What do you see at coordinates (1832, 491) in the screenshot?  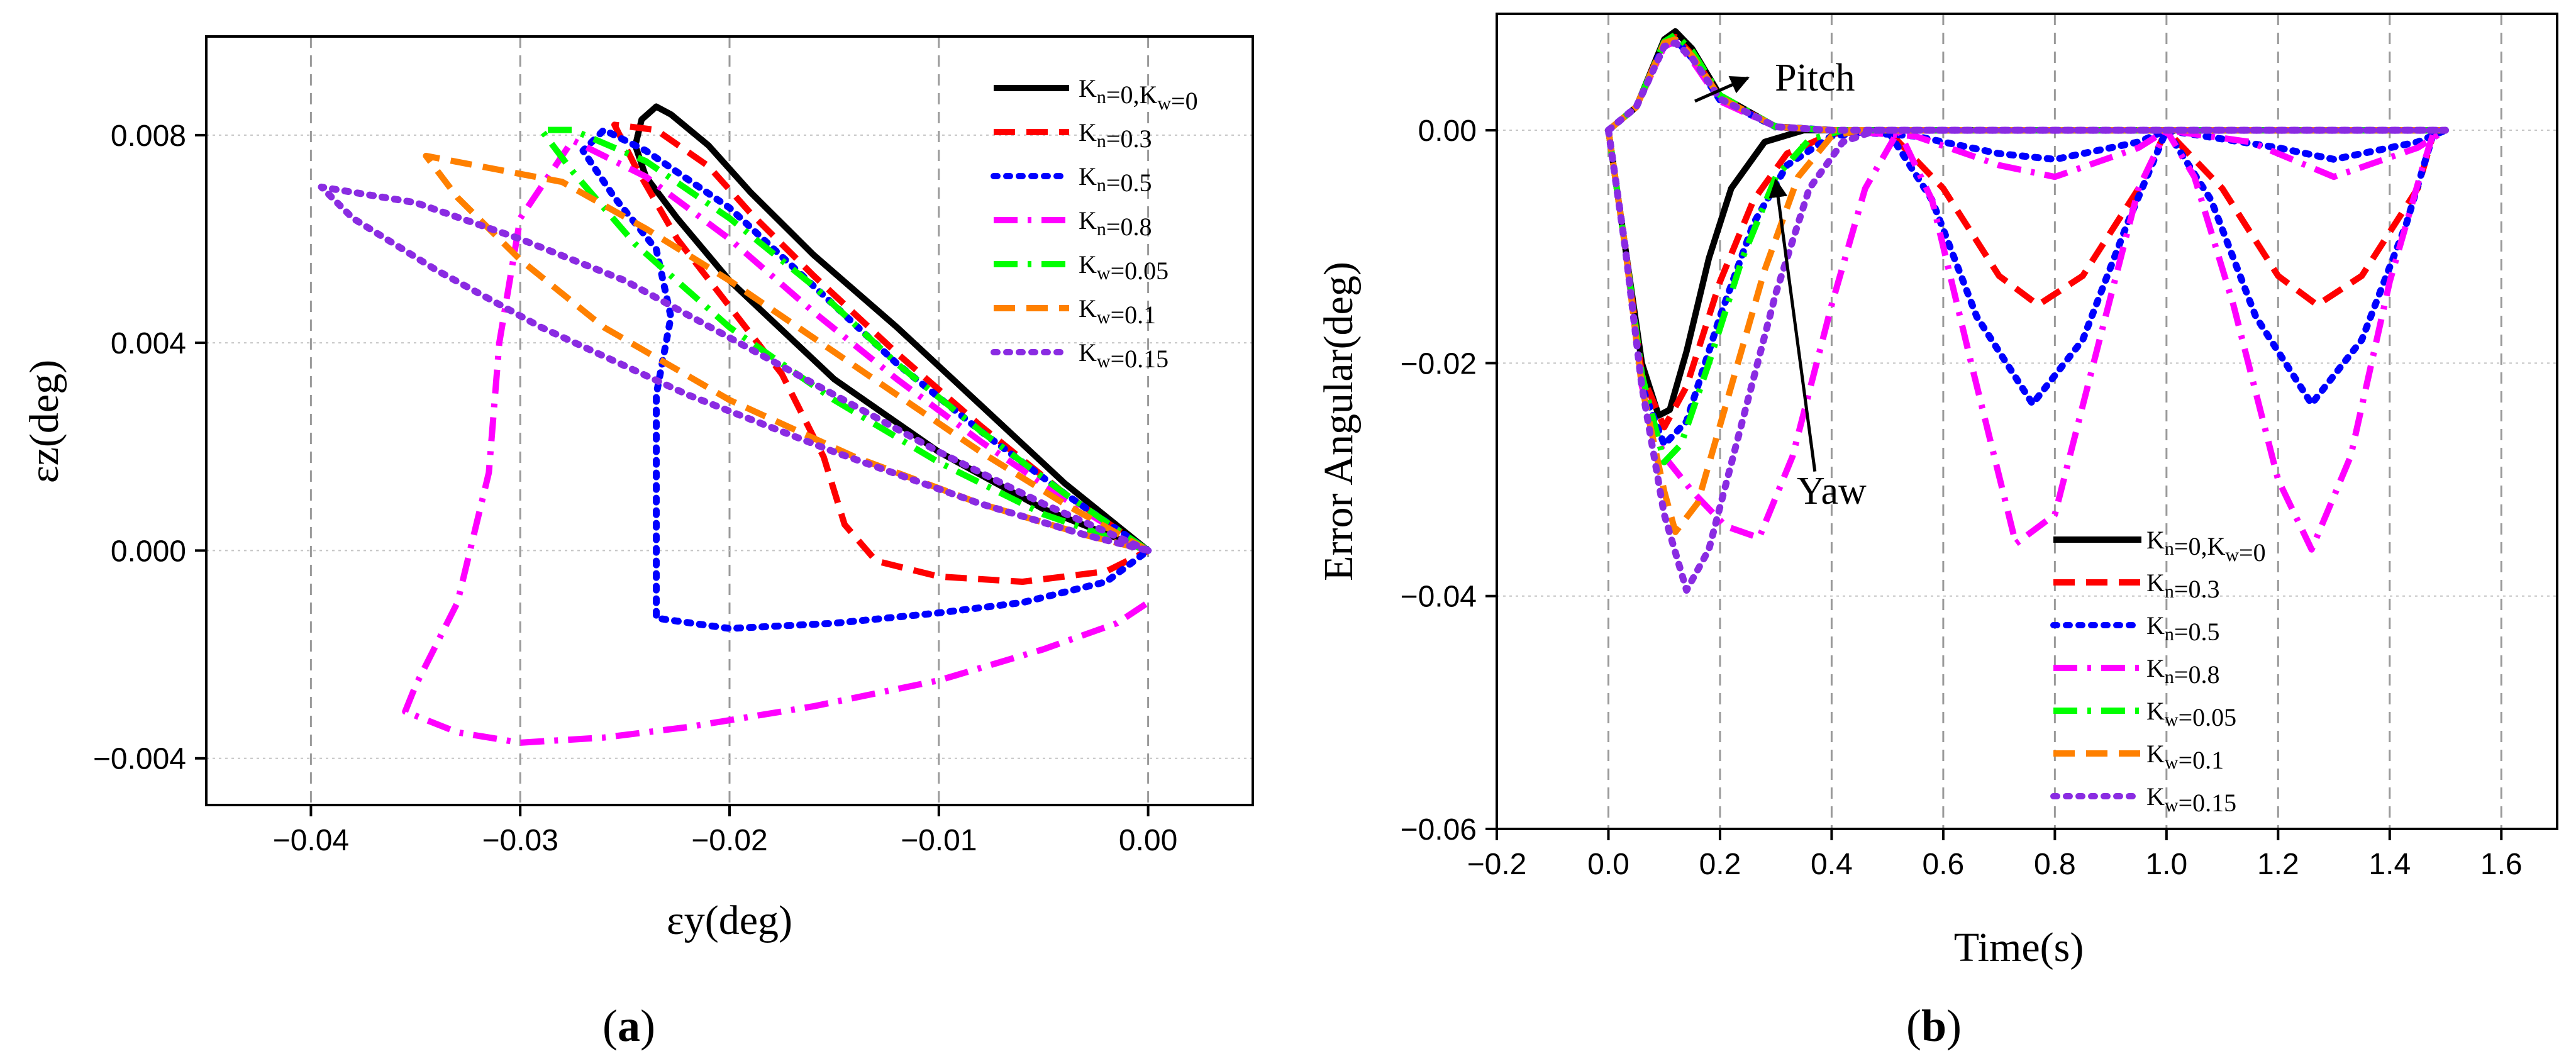 I see `annotation-yaw: Yaw` at bounding box center [1832, 491].